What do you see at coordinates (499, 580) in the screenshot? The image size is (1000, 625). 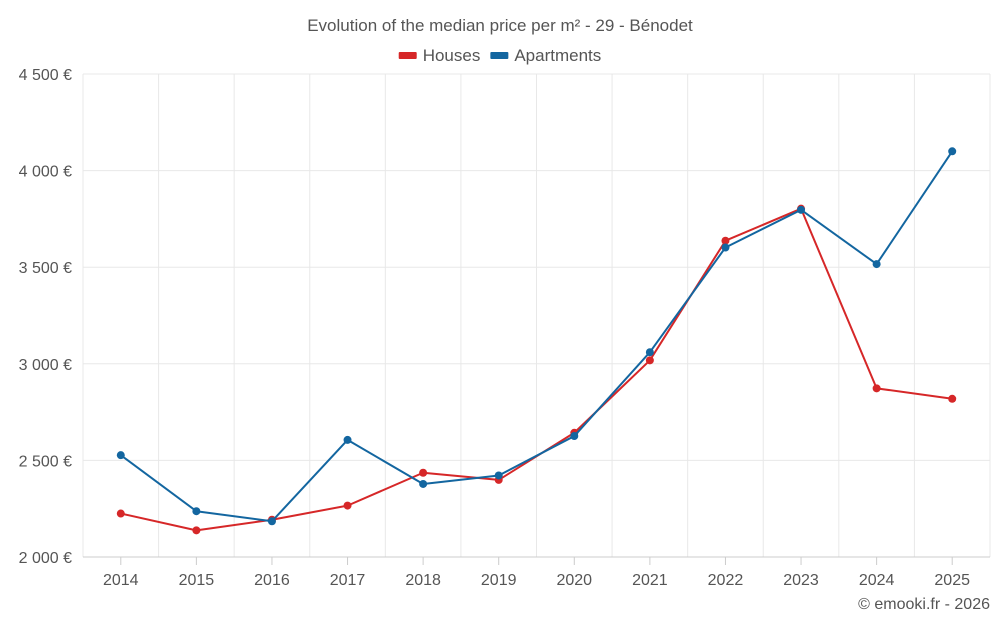 I see `x-tick-label: 2019` at bounding box center [499, 580].